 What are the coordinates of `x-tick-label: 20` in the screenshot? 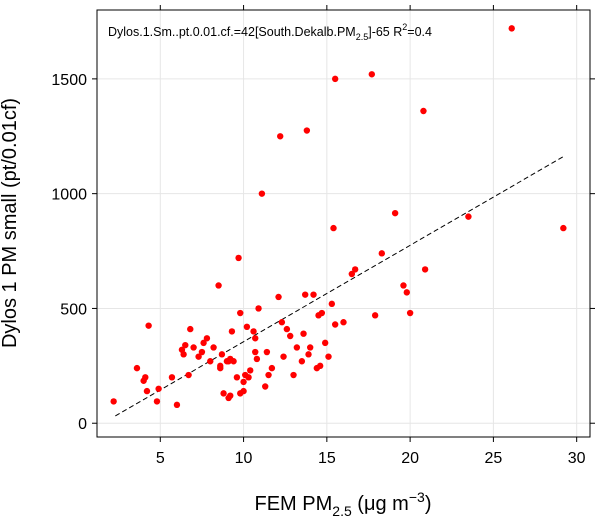 It's located at (410, 458).